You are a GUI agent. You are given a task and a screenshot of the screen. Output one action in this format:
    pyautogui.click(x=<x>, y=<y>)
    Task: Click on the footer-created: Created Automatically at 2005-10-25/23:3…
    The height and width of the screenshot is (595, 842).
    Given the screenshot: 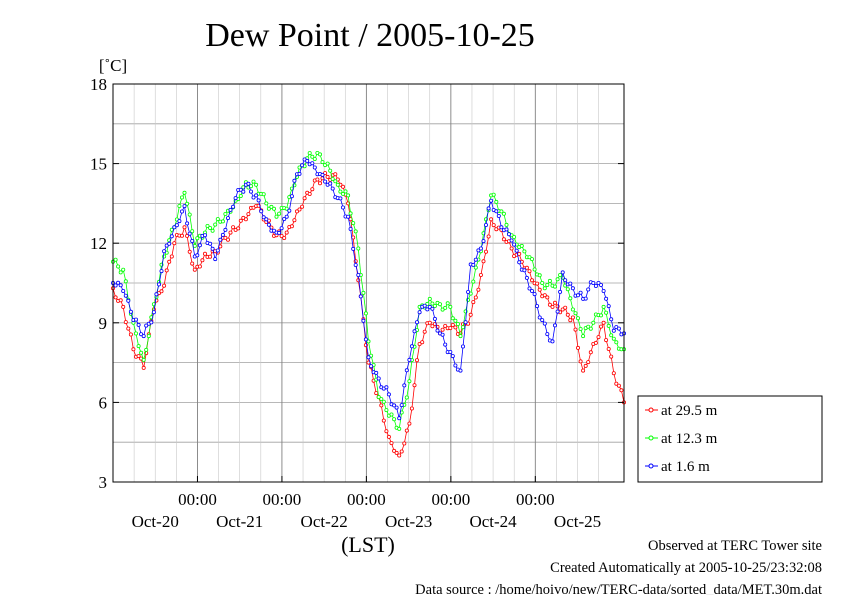 What is the action you would take?
    pyautogui.click(x=686, y=568)
    